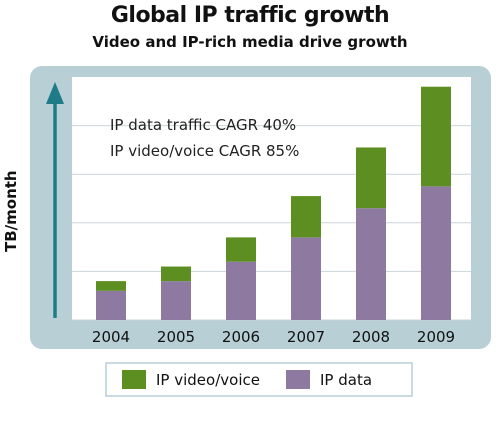 The image size is (500, 422). What do you see at coordinates (306, 337) in the screenshot?
I see `x-tick-label-2007: 2007` at bounding box center [306, 337].